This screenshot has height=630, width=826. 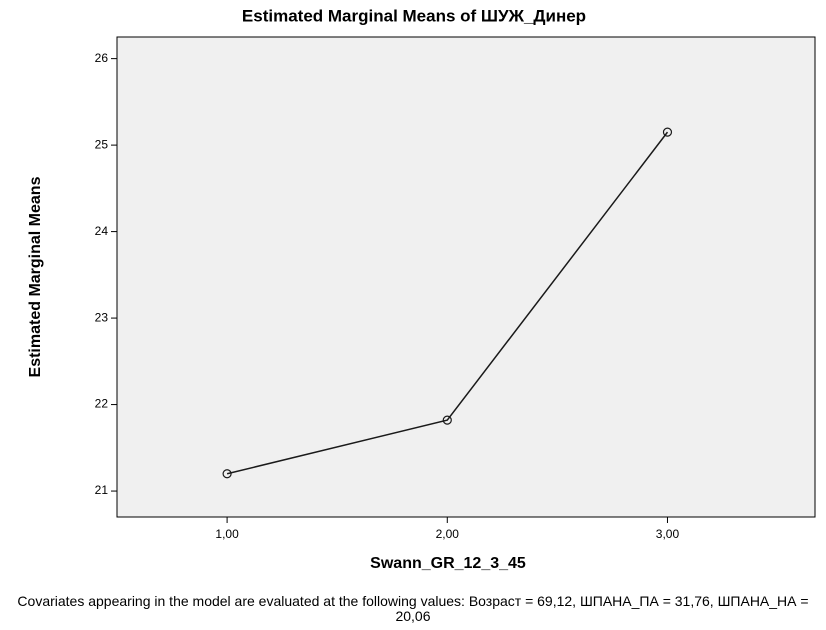 I want to click on y-tick-label: 25, so click(x=102, y=144).